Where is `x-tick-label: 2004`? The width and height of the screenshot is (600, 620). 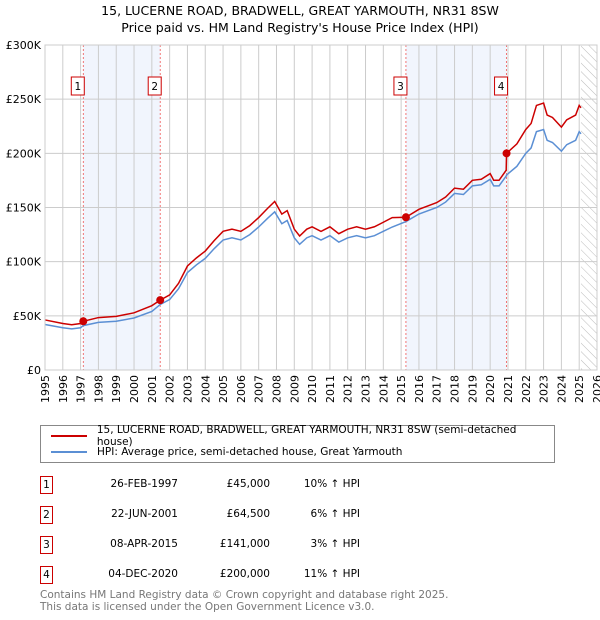
x-tick-label: 2004 is located at coordinates (205, 389).